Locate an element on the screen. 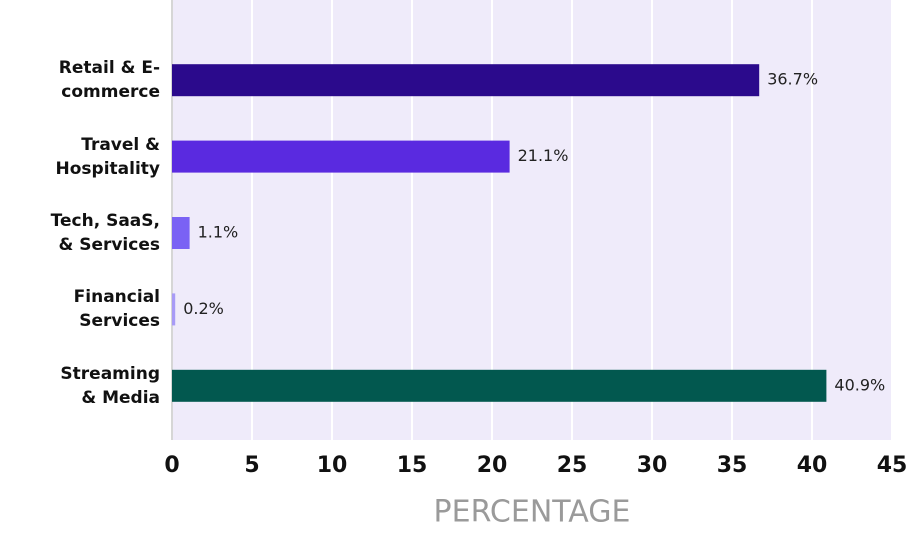  y-tick-label: Travel & Hospitality is located at coordinates (107, 156).